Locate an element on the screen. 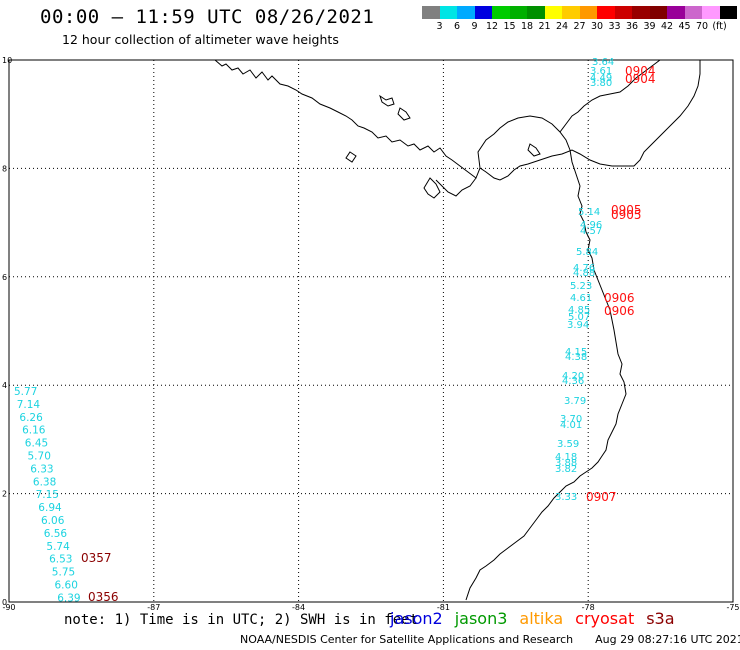 This screenshot has width=740, height=650. right-track-value: 4.36 is located at coordinates (573, 381).